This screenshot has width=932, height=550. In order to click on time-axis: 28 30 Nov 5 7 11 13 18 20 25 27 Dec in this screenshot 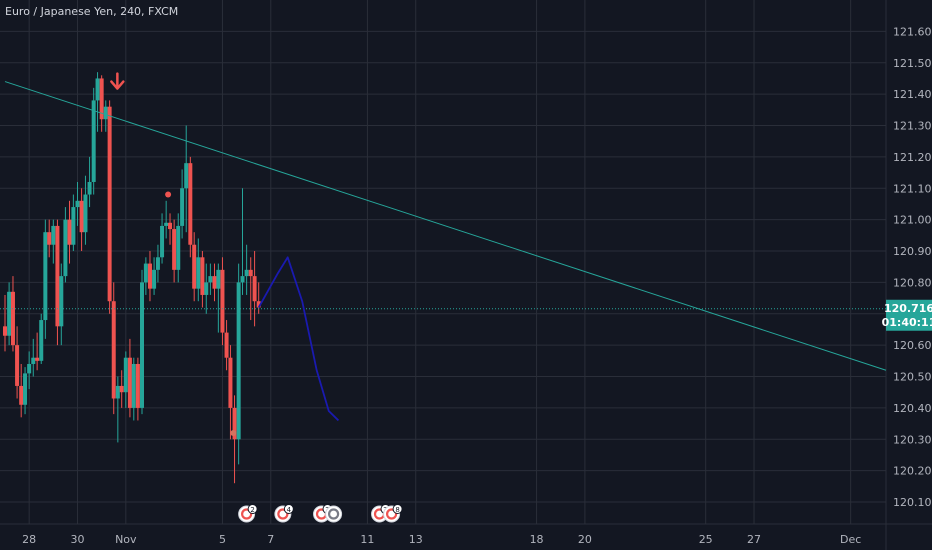, I will do `click(441, 539)`.